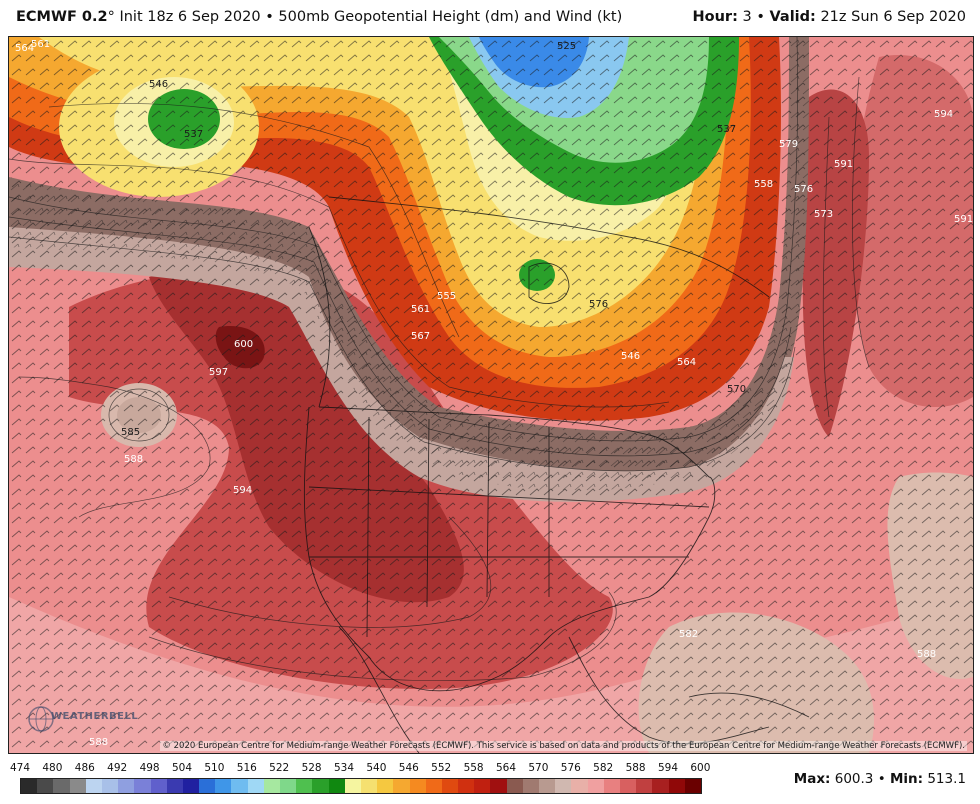 Image resolution: width=980 pixels, height=804 pixels. I want to click on scale-tick-label: 540, so click(376, 768).